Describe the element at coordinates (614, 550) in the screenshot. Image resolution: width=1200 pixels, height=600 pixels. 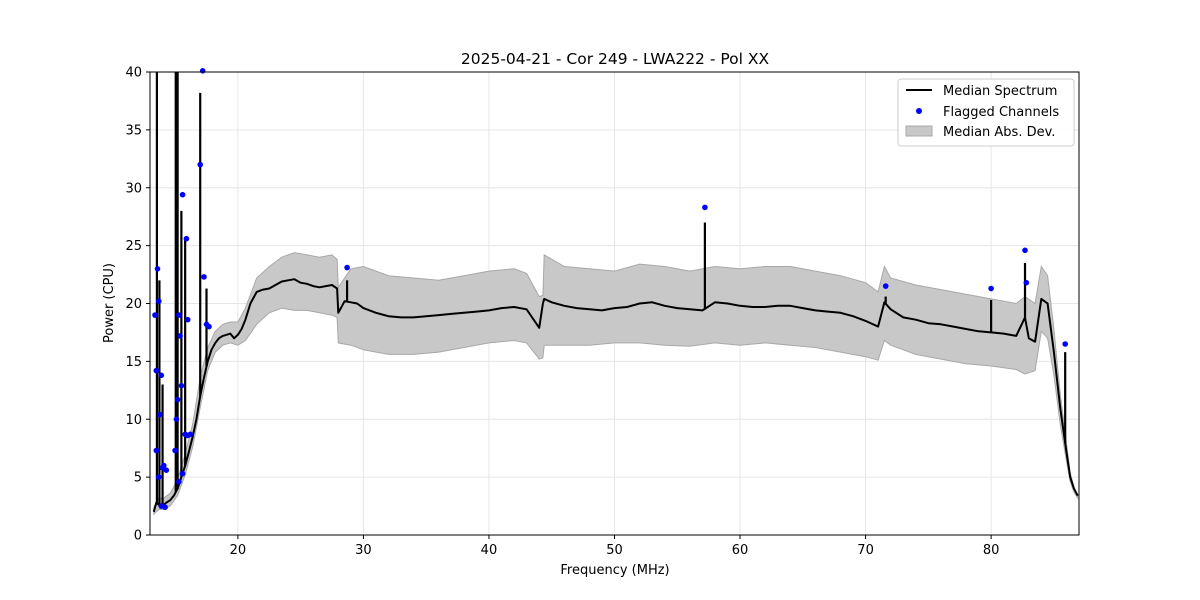
I see `x-tick-label: 50` at that location.